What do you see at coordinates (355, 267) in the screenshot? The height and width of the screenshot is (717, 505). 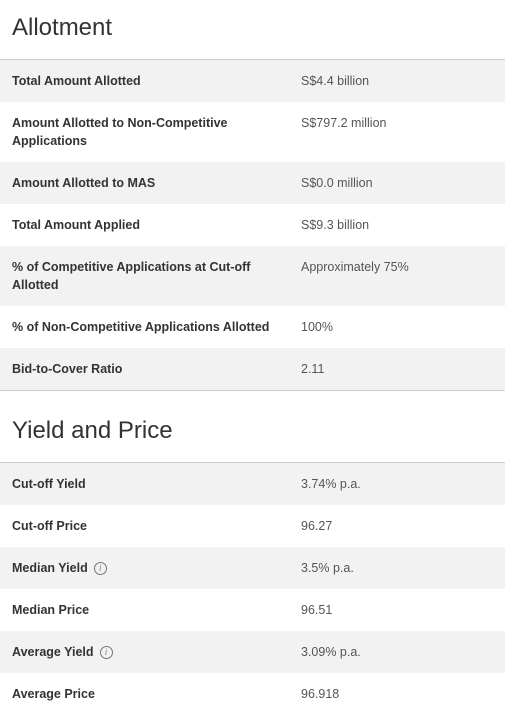 I see `value: Approximately 75%` at bounding box center [355, 267].